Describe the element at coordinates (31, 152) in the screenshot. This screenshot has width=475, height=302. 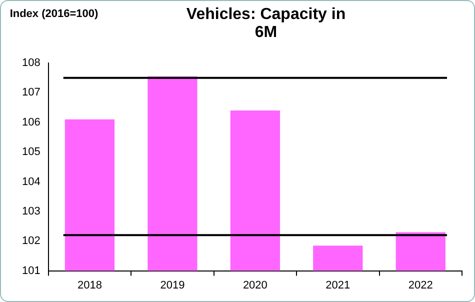
I see `y-tick-label: 105` at that location.